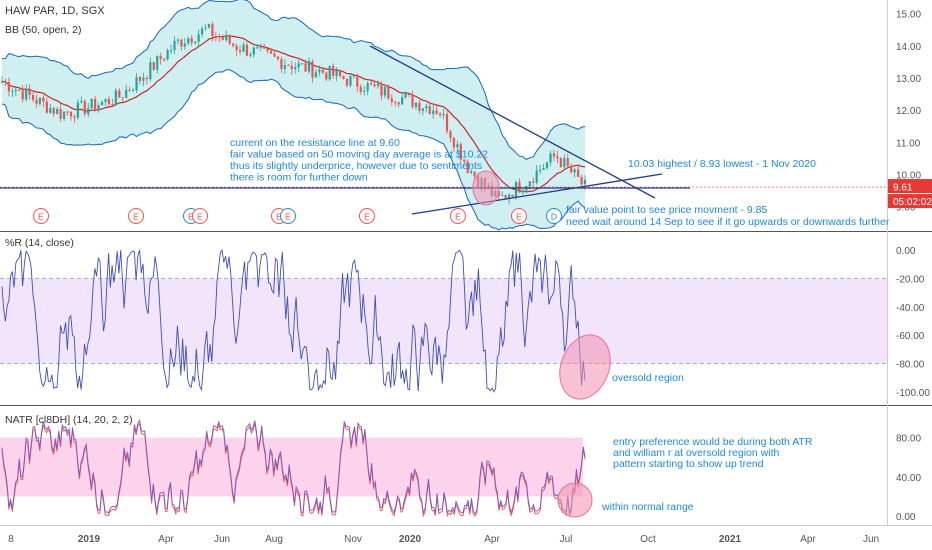 The width and height of the screenshot is (932, 550). I want to click on natr-pane, so click(296, 468).